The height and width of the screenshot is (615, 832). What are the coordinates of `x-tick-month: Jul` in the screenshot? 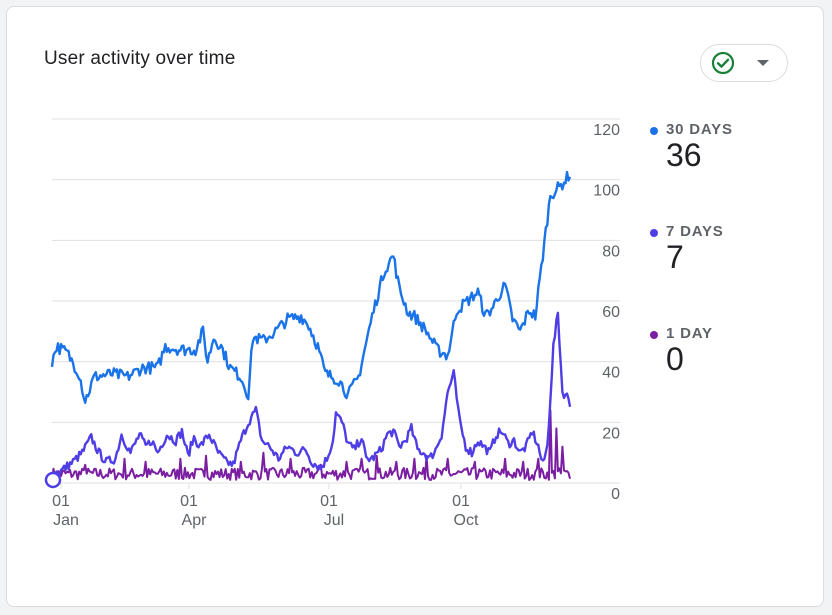 It's located at (334, 520).